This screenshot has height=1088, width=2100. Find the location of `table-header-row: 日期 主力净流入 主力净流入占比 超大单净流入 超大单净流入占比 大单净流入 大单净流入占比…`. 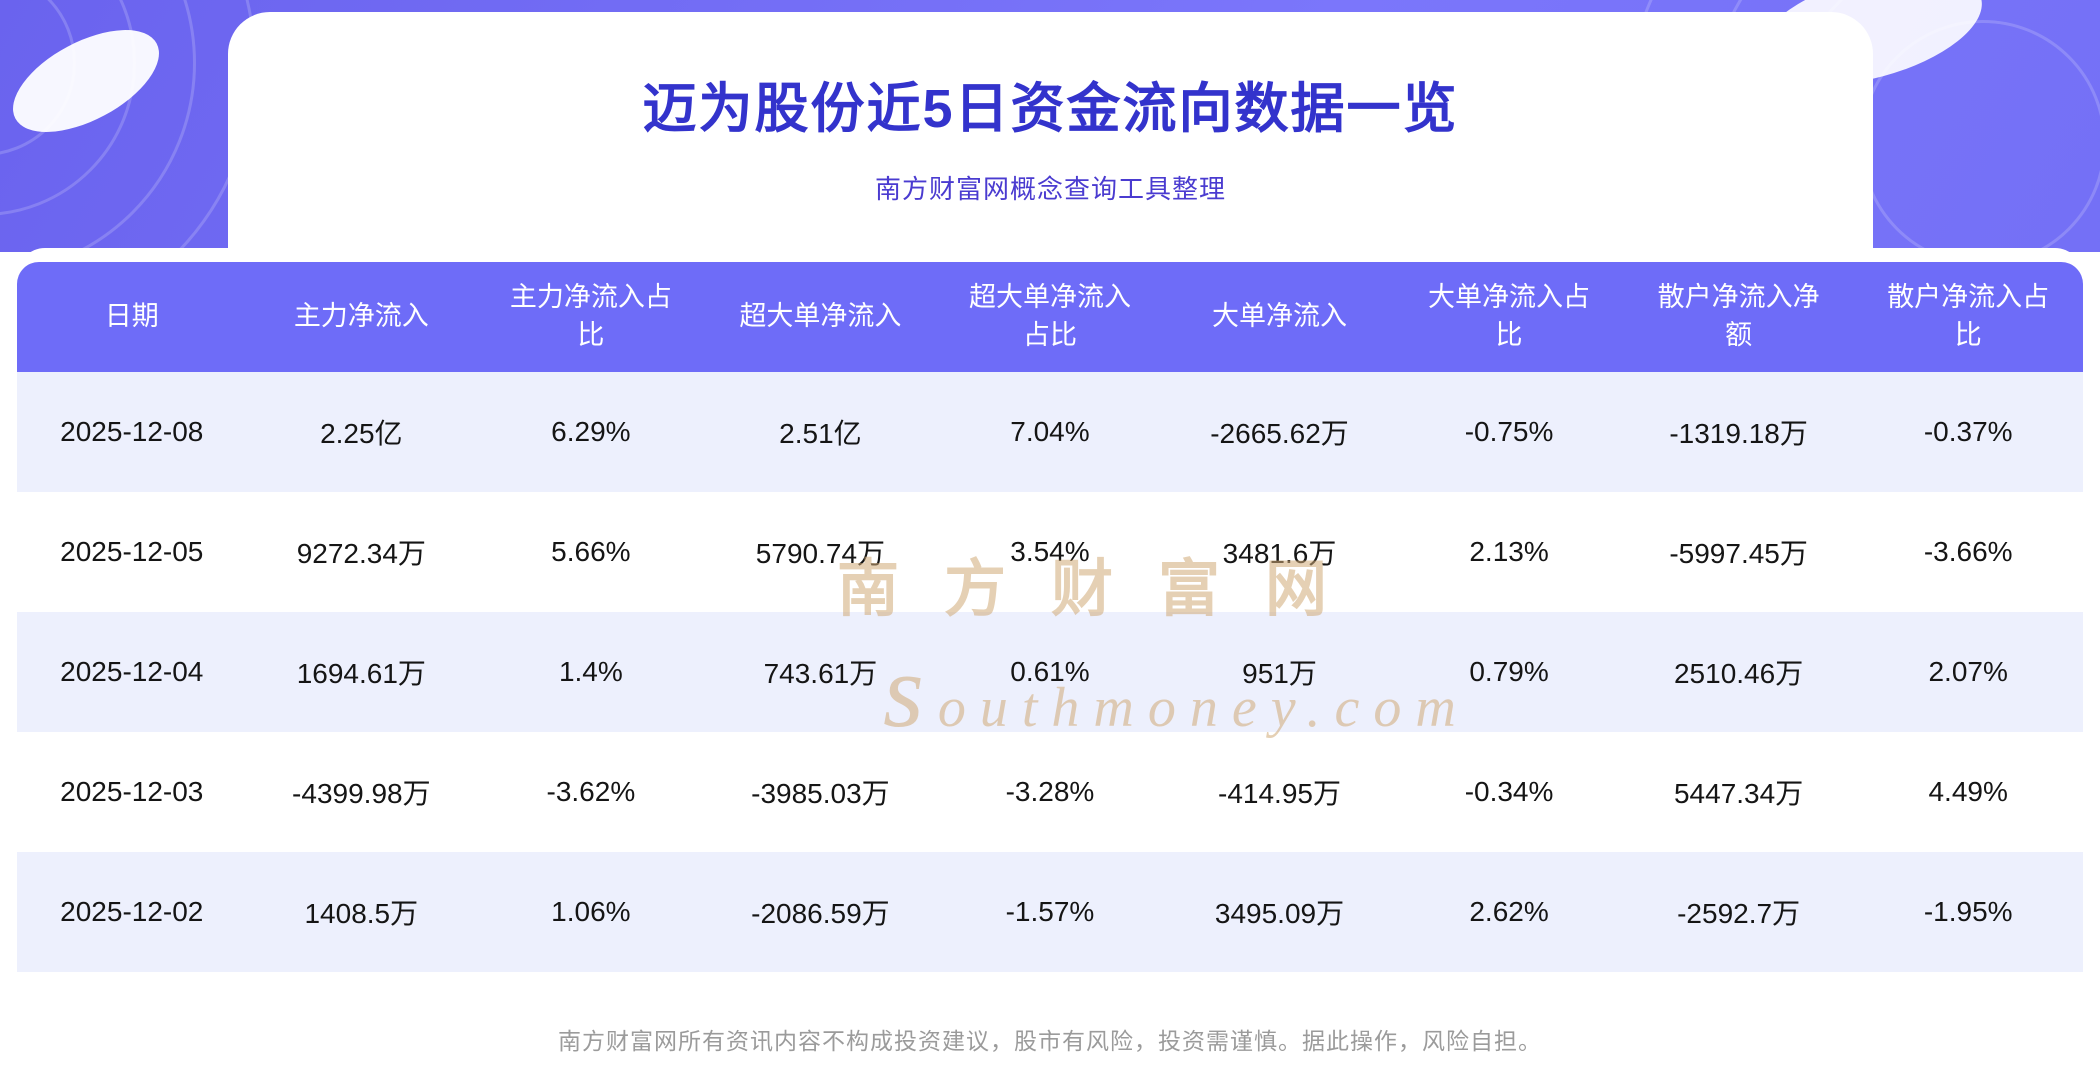

table-header-row: 日期 主力净流入 主力净流入占比 超大单净流入 超大单净流入占比 大单净流入 大单净流入占比… is located at coordinates (1050, 317).